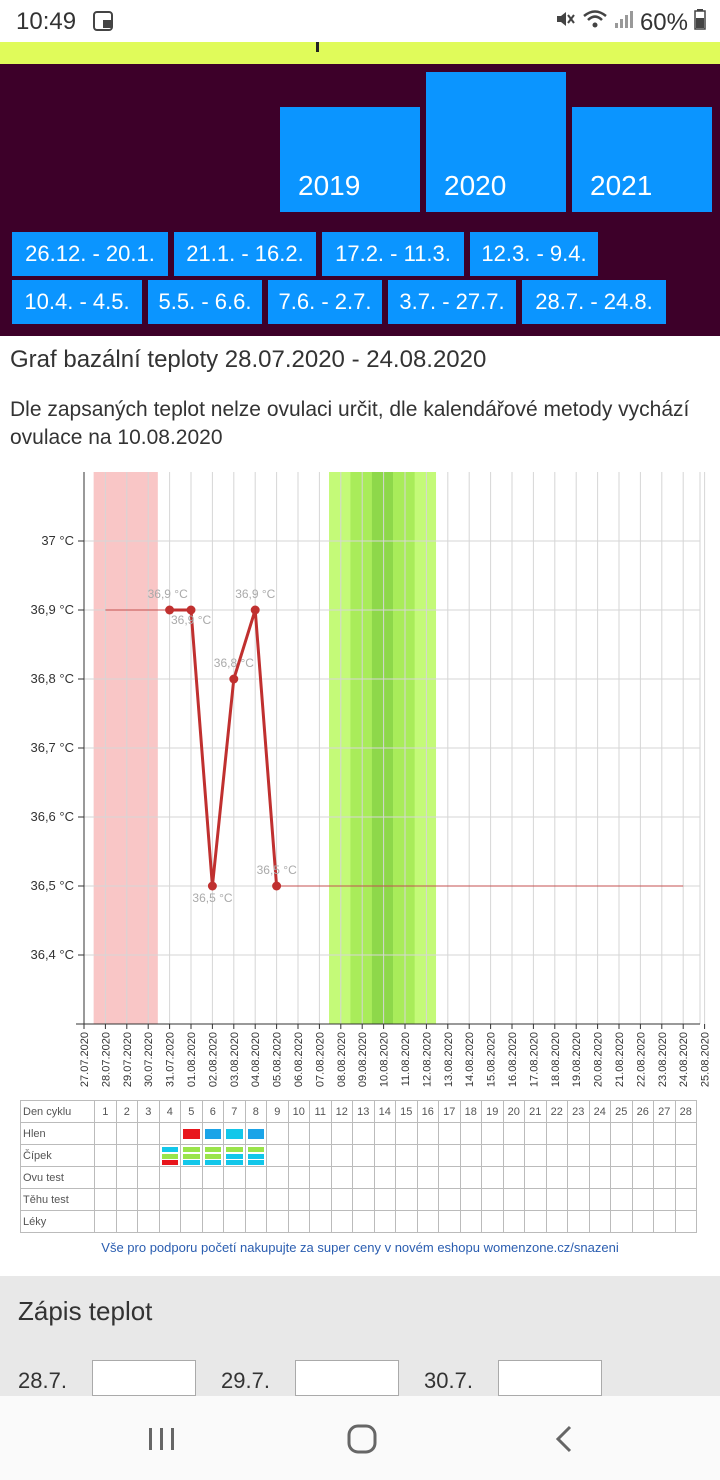 The image size is (720, 1480). What do you see at coordinates (52, 885) in the screenshot?
I see `y-tick-label: 36,5 °C` at bounding box center [52, 885].